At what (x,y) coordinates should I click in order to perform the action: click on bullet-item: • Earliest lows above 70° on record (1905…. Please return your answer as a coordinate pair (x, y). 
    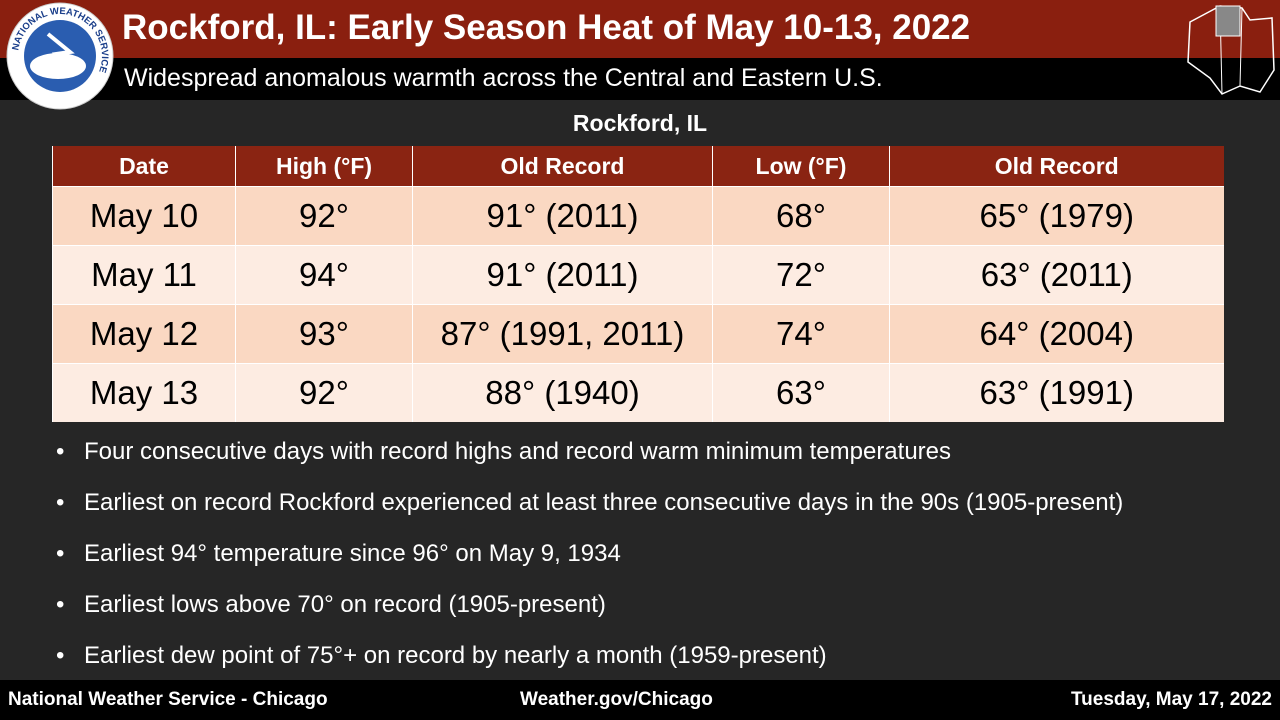
    Looking at the image, I should click on (589, 612).